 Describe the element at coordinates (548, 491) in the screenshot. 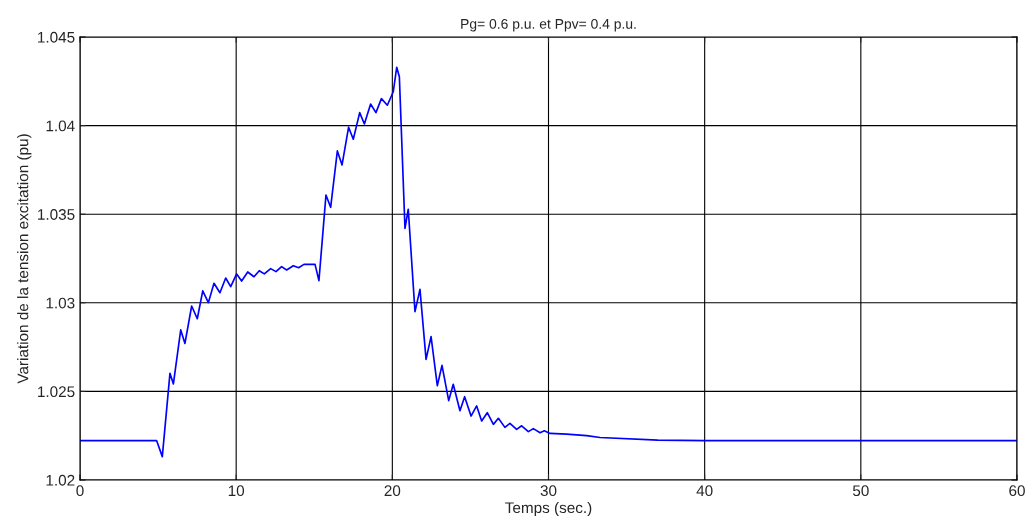

I see `x-tick-label: 30` at that location.